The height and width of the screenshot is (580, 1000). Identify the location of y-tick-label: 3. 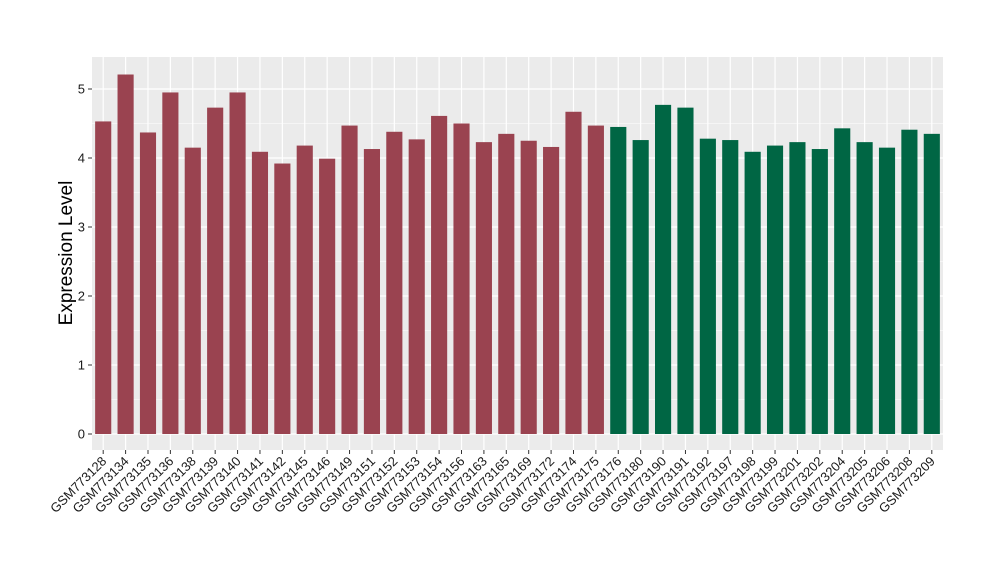
(81, 227).